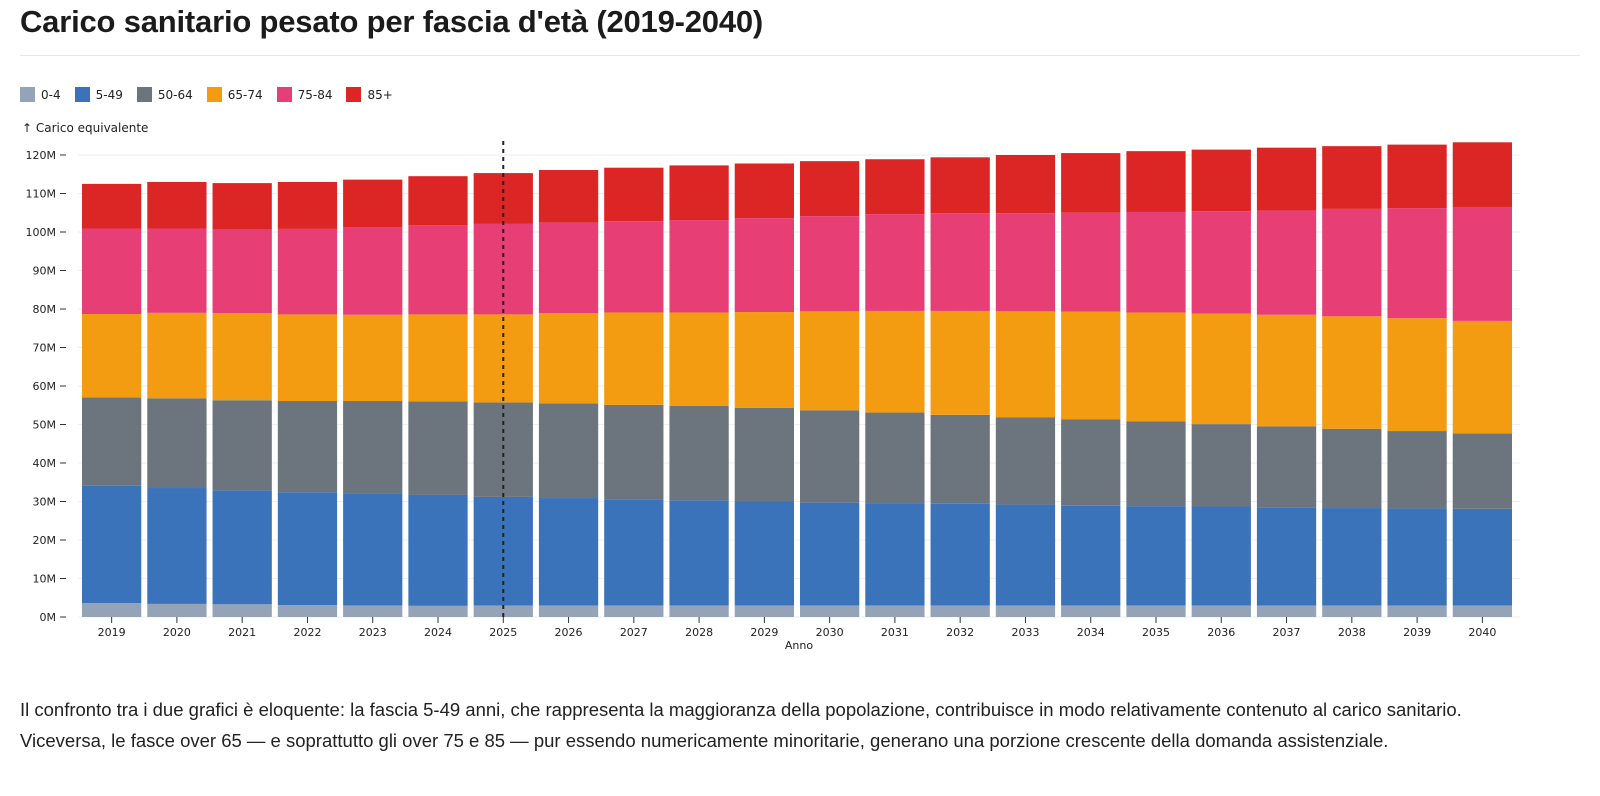 The image size is (1600, 796). Describe the element at coordinates (1352, 262) in the screenshot. I see `bar-segment-75-84-2038` at that location.